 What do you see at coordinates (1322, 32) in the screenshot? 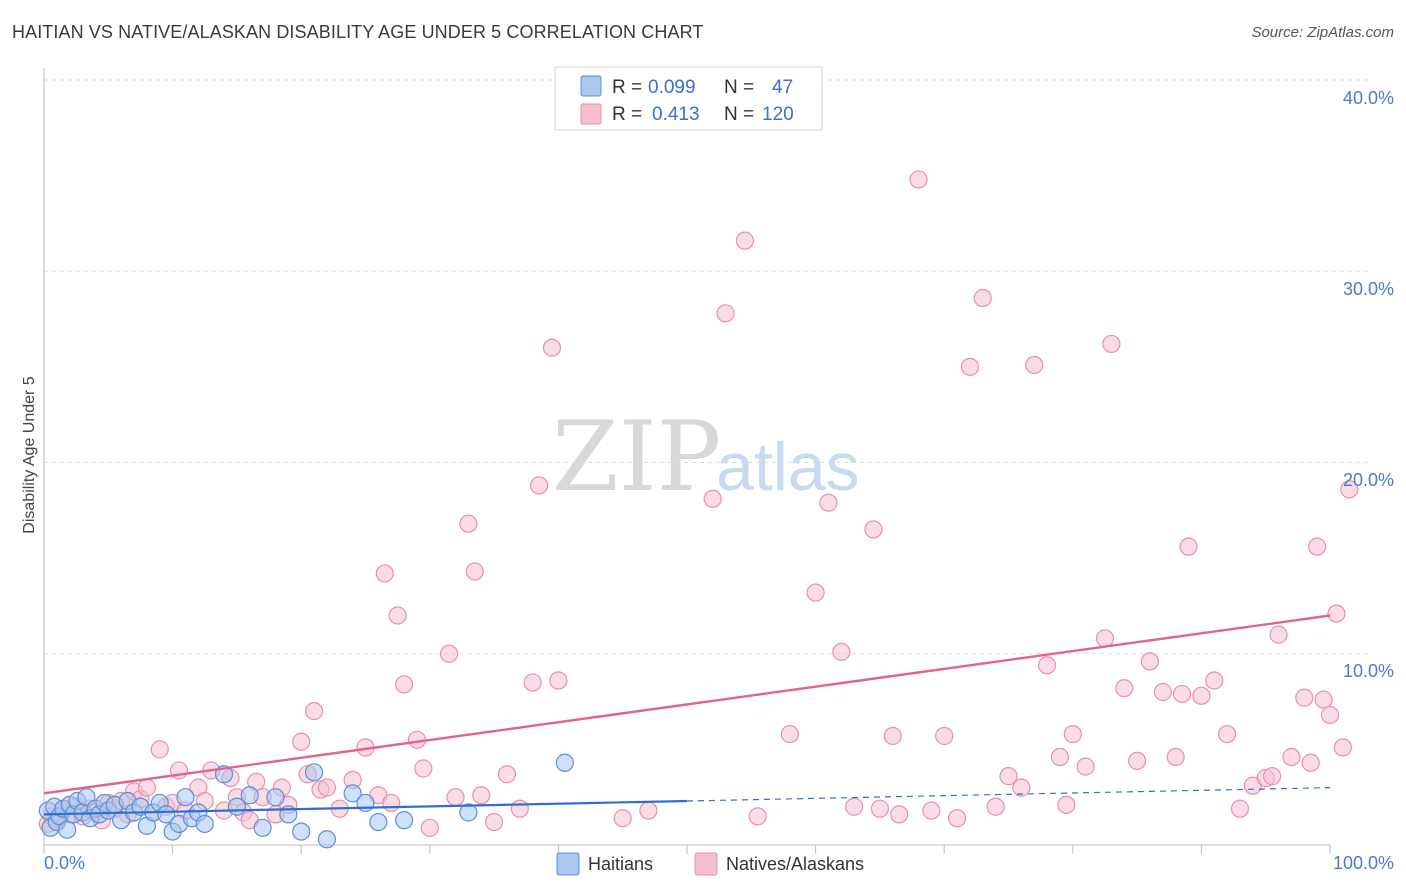
I see `source-label: Source: ZipAtlas.com` at bounding box center [1322, 32].